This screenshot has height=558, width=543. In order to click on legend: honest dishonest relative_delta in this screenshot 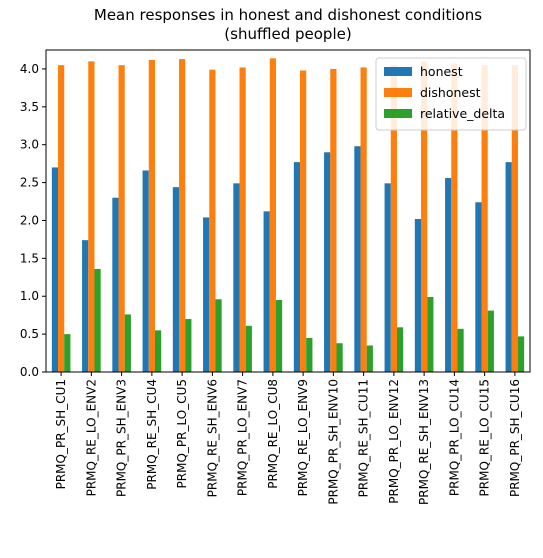, I will do `click(451, 94)`.